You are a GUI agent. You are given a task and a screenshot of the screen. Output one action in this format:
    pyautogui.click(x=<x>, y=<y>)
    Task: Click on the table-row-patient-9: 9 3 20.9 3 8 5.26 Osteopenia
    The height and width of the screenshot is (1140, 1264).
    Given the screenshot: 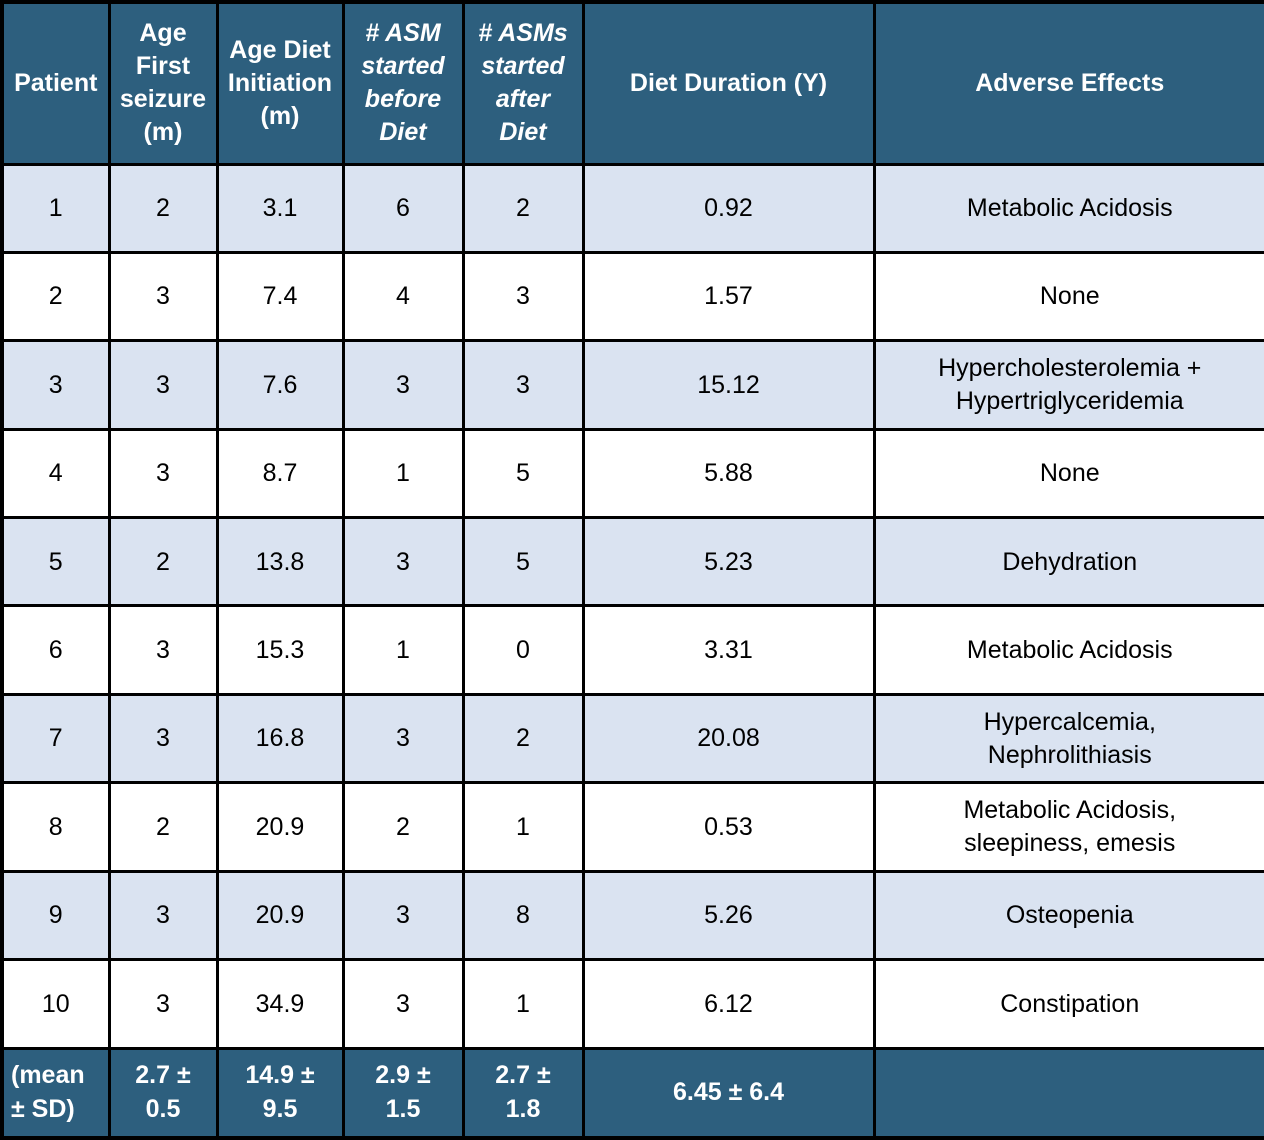 What is the action you would take?
    pyautogui.click(x=632, y=915)
    